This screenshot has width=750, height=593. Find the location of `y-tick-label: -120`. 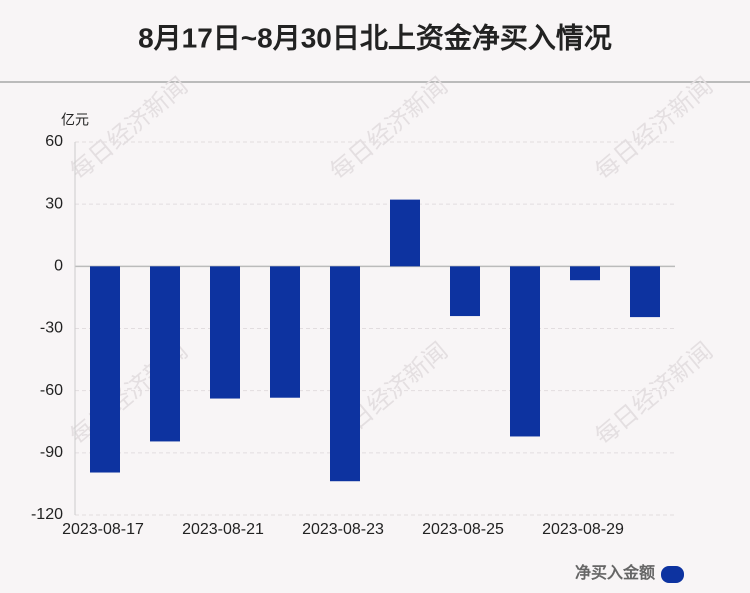

y-tick-label: -120 is located at coordinates (47, 514).